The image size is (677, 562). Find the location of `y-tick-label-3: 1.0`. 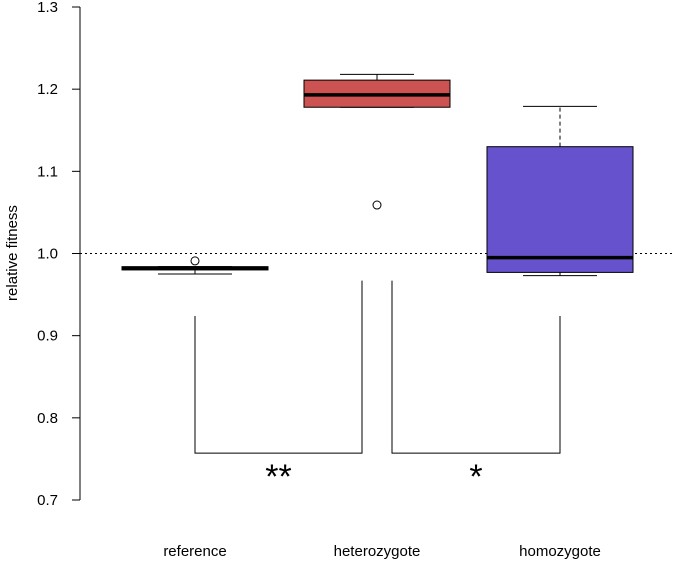

y-tick-label-3: 1.0 is located at coordinates (47, 254).